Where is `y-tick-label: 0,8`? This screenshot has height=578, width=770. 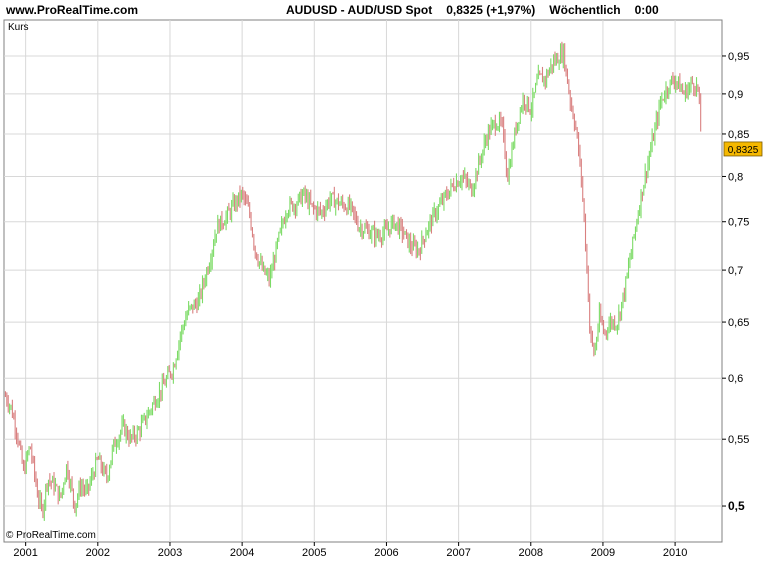
y-tick-label: 0,8 is located at coordinates (735, 177).